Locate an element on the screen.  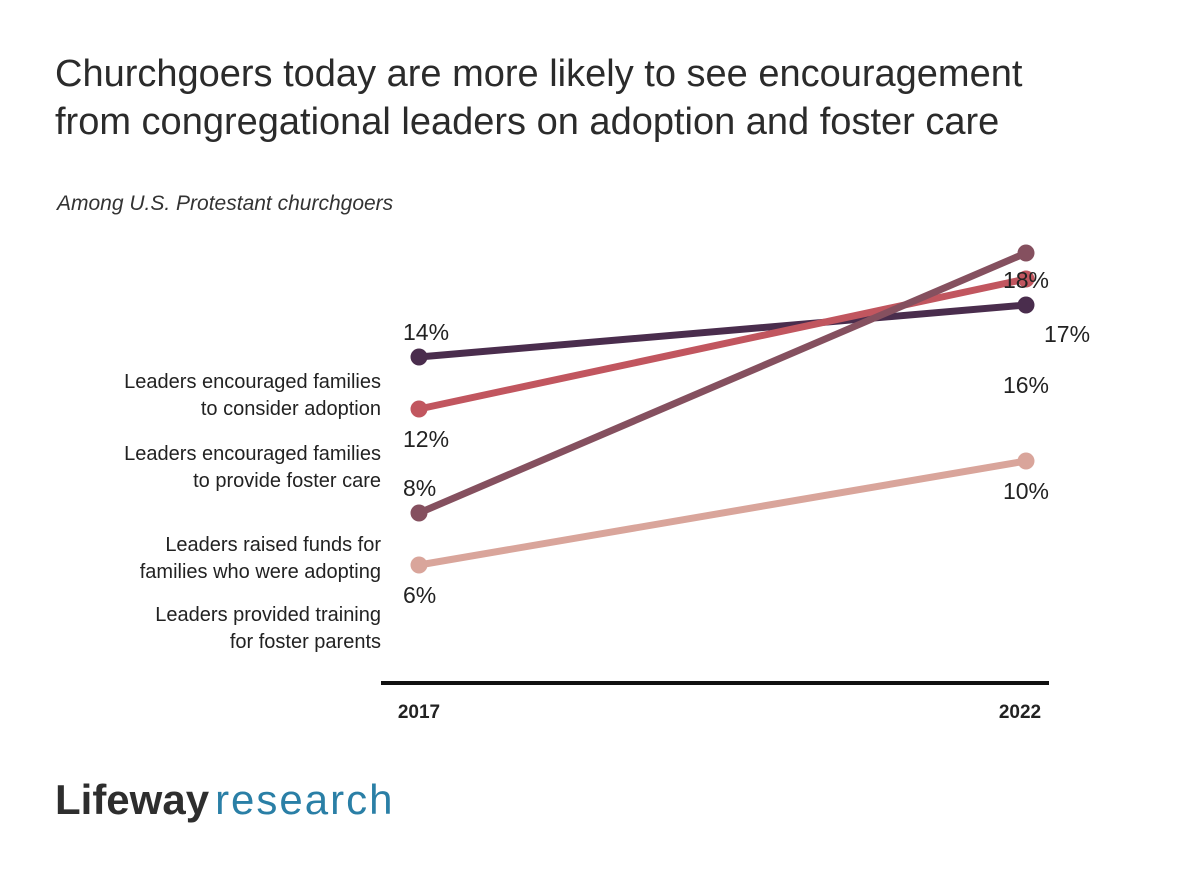
series-label-line: Leaders provided training is located at coordinates (268, 615).